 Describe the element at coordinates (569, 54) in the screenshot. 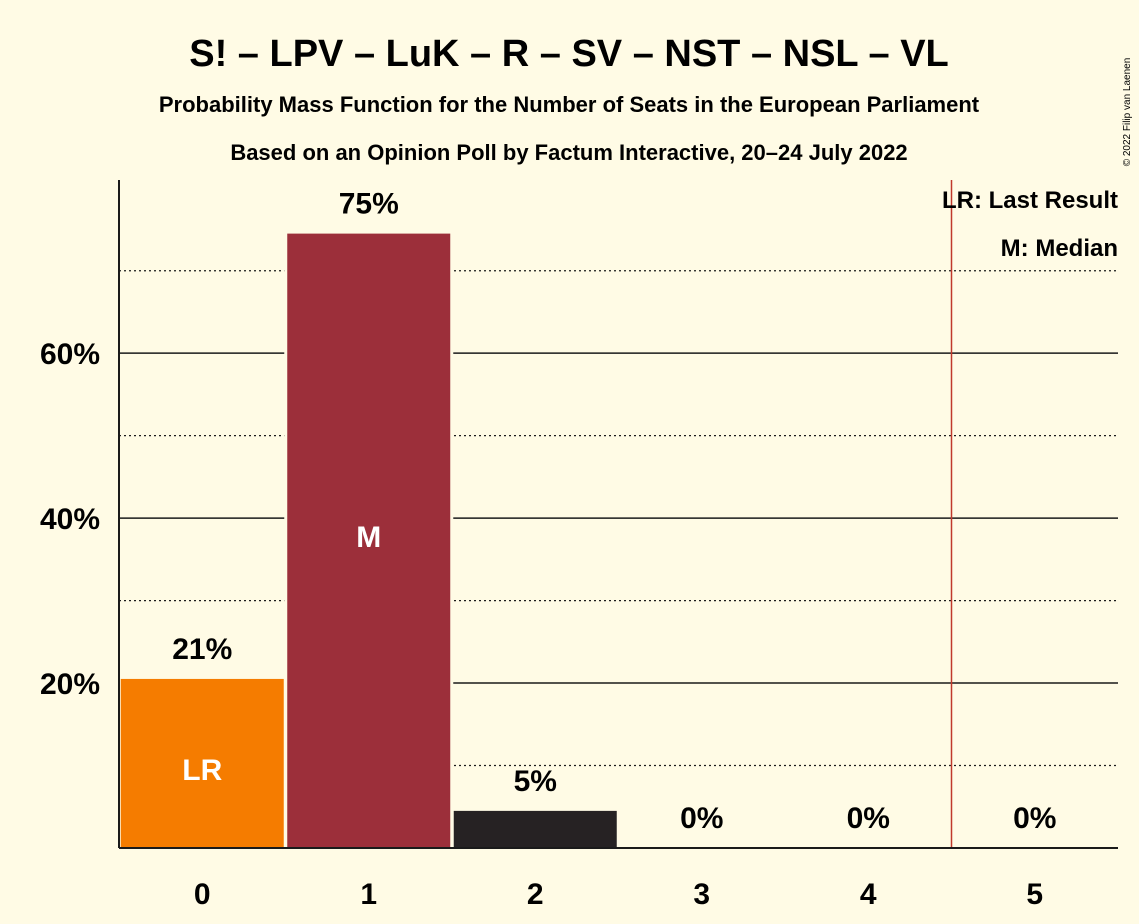

I see `chart-title: S! – LPV – LuK – R – SV – NST – NSL – VL` at that location.